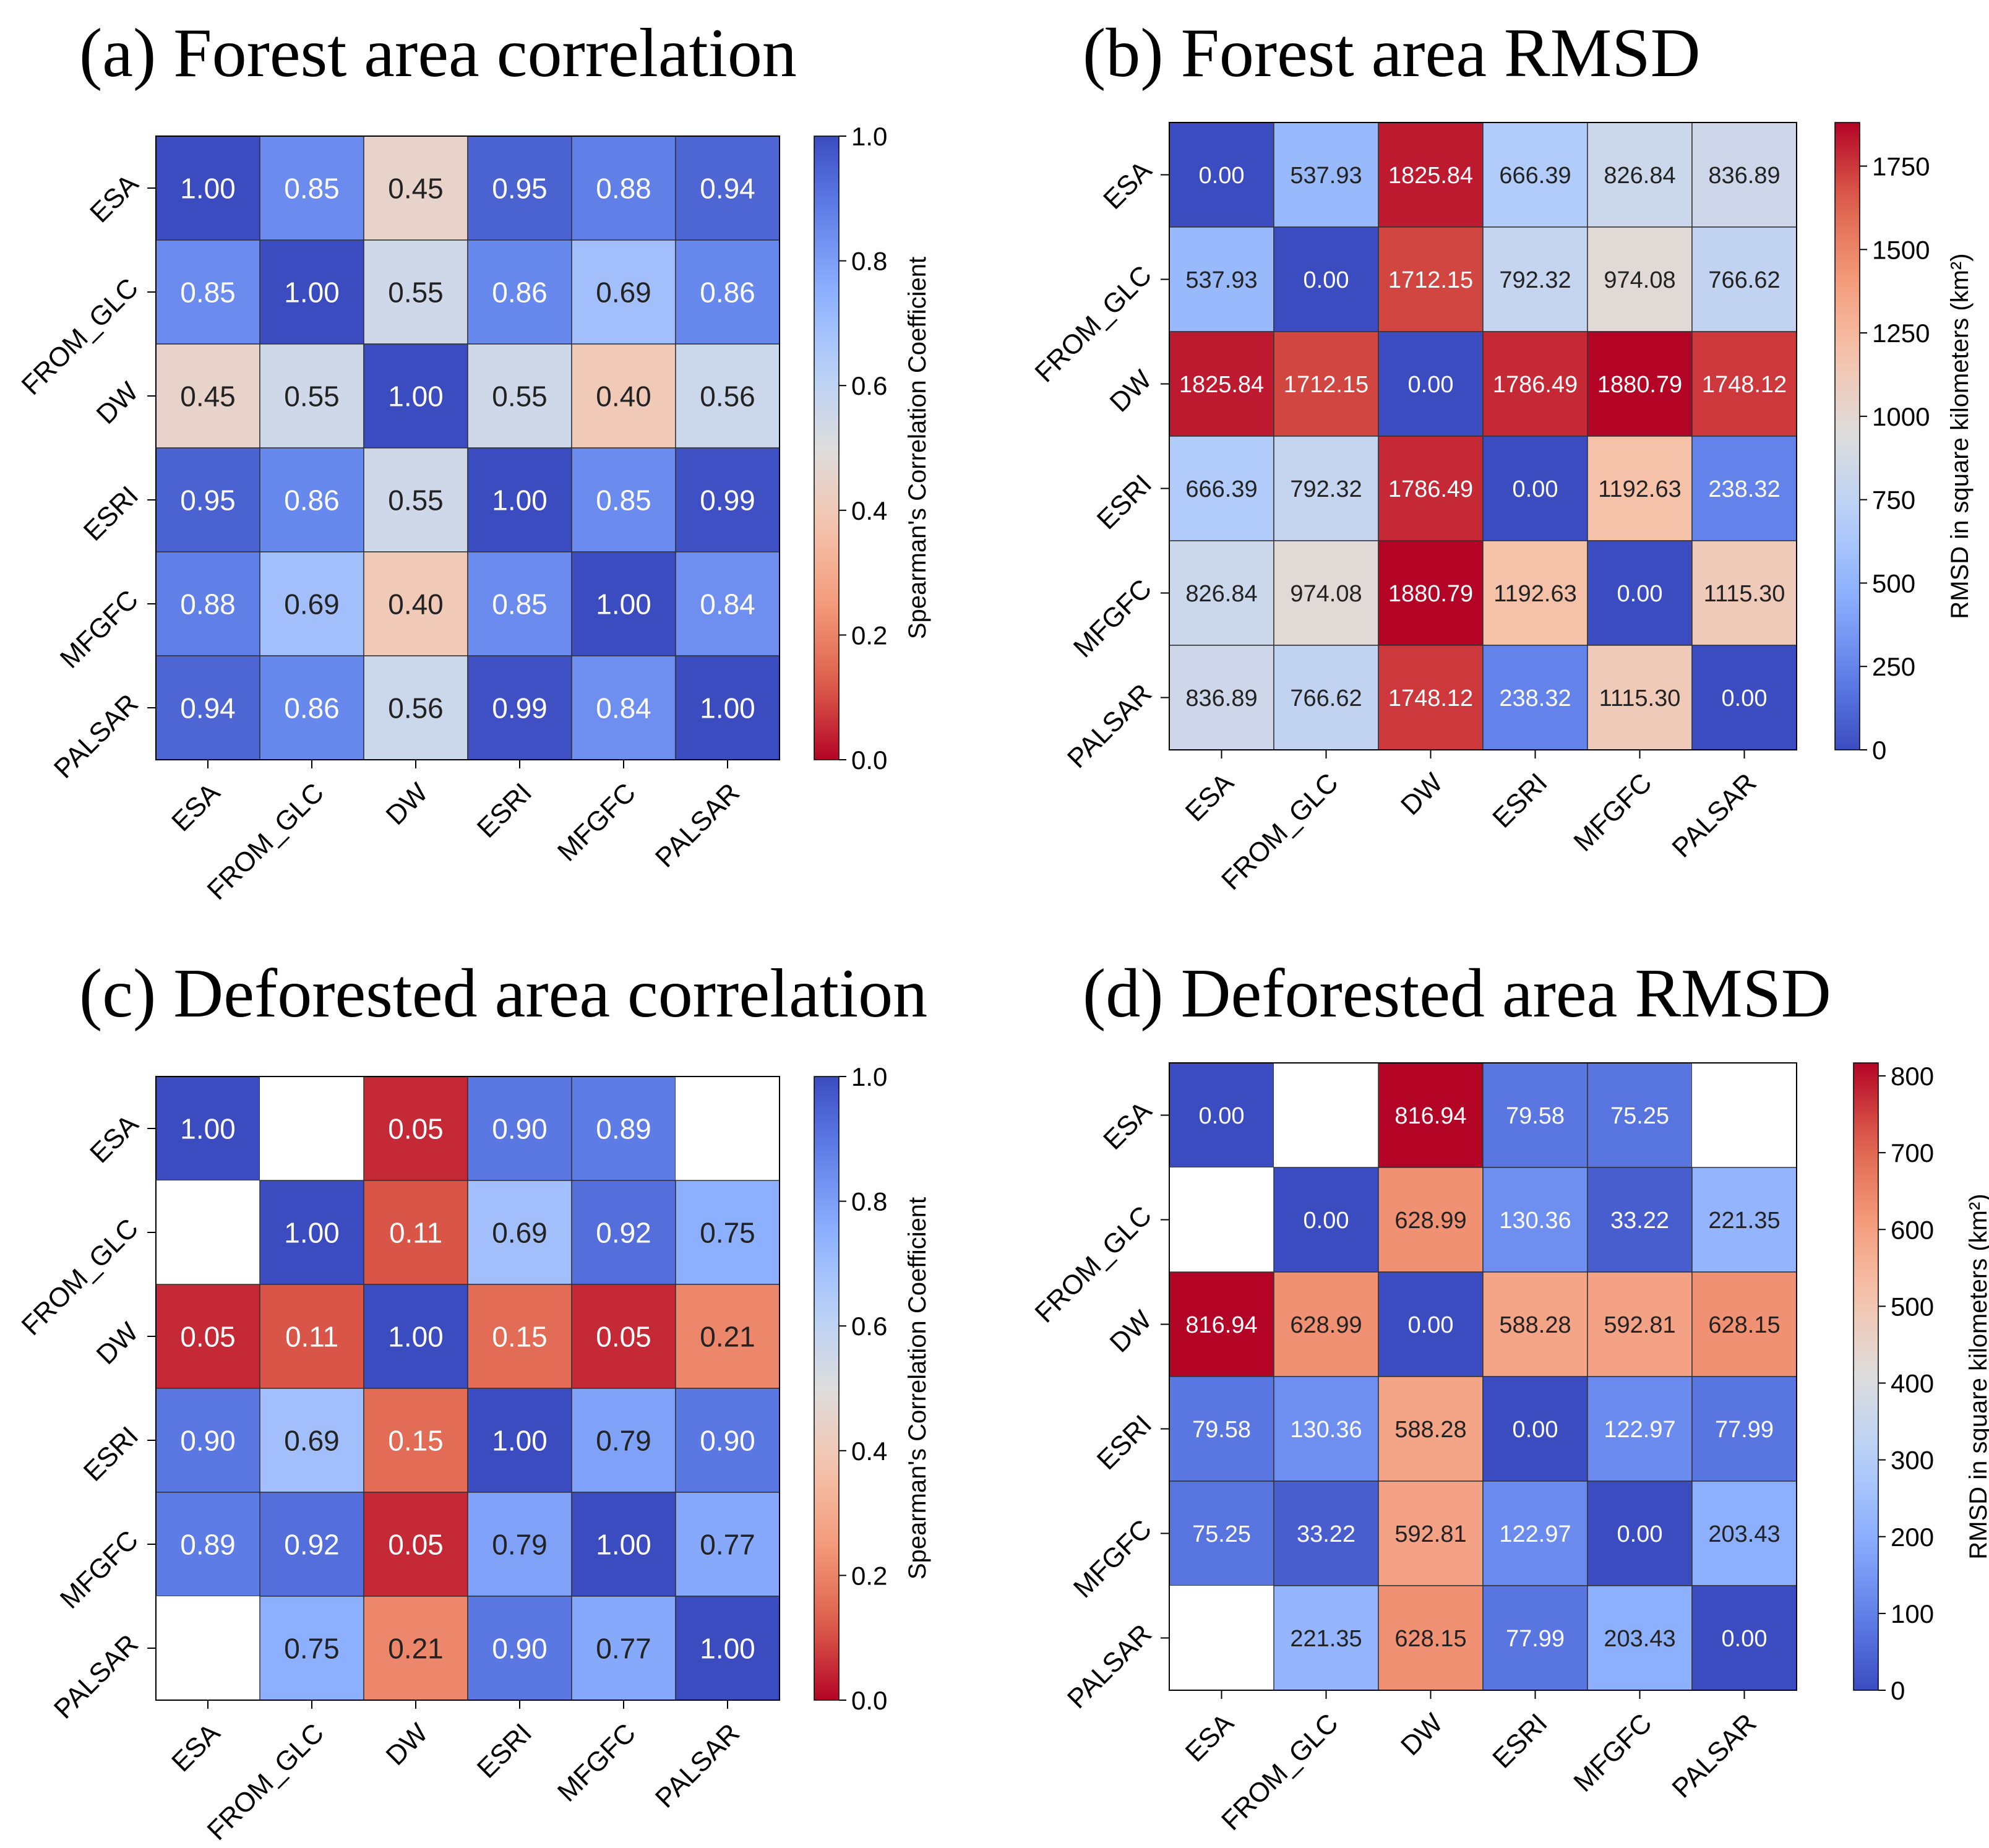  Describe the element at coordinates (1639, 280) in the screenshot. I see `cell-value-label: 974.08` at that location.